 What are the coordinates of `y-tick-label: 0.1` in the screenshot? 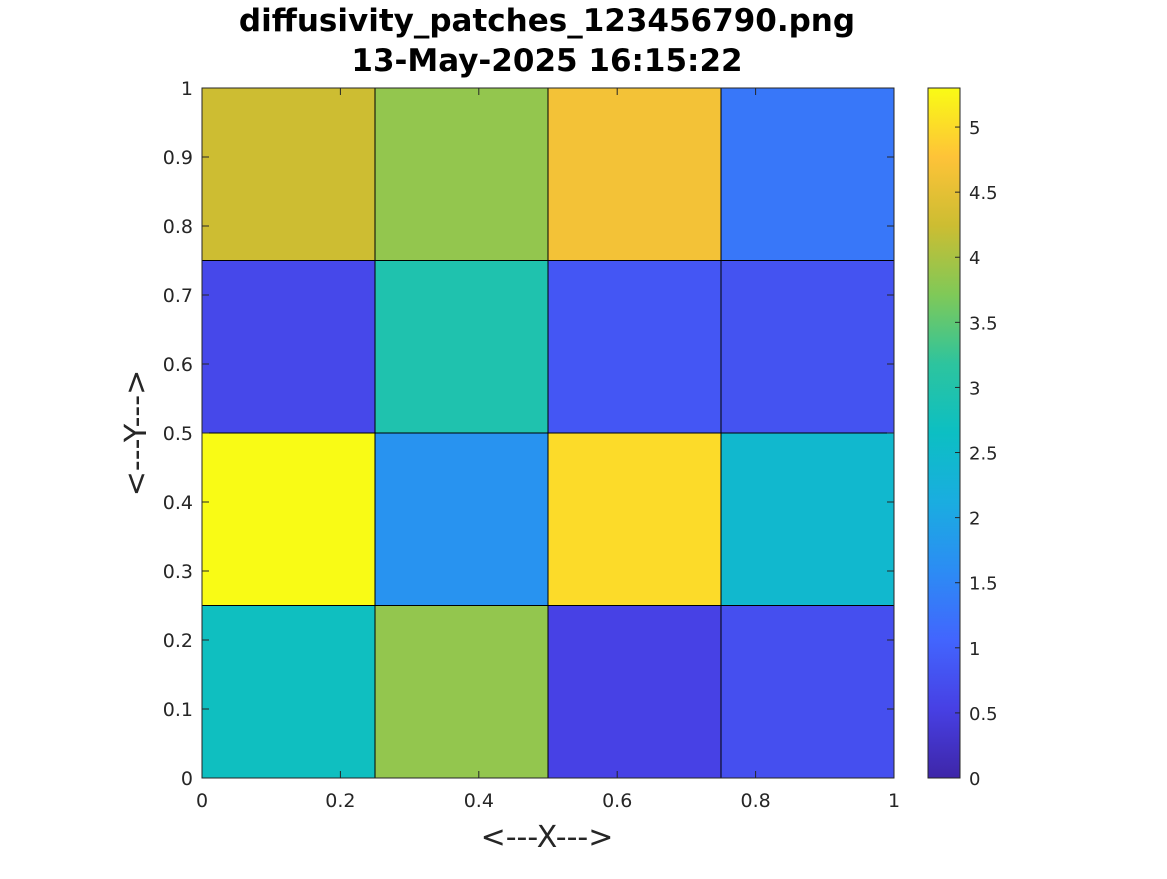 It's located at (178, 710).